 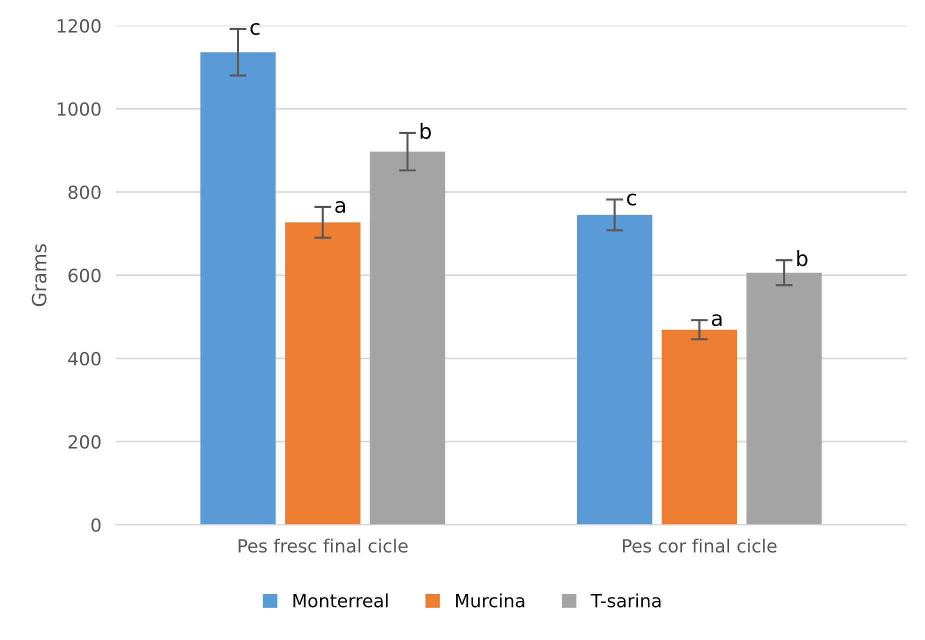 I want to click on y-tick-label: 1000, so click(x=79, y=109).